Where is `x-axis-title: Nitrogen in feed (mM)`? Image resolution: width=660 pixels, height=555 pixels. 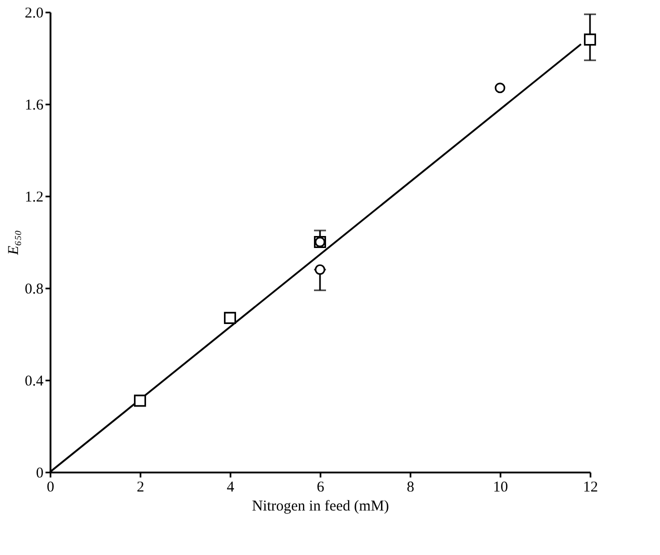
x-axis-title: Nitrogen in feed (mM) is located at coordinates (321, 506).